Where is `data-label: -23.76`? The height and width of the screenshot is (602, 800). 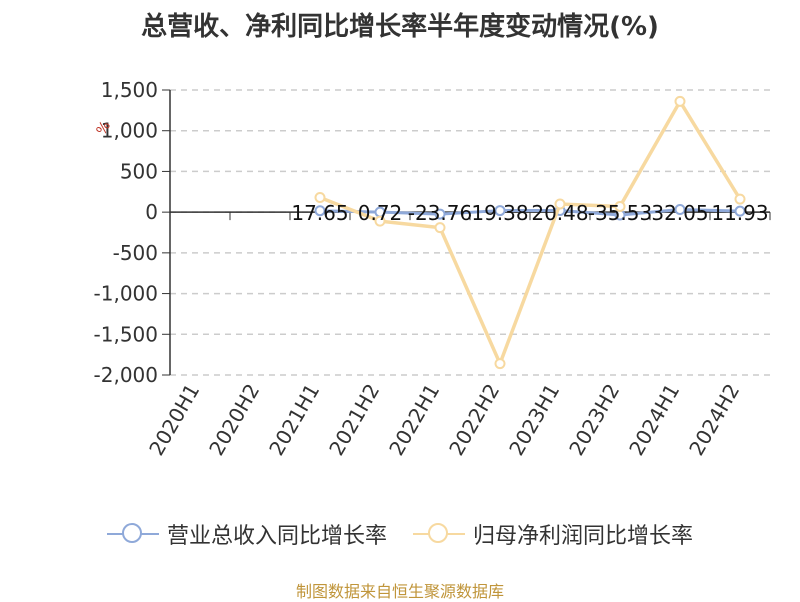 data-label: -23.76 is located at coordinates (440, 213).